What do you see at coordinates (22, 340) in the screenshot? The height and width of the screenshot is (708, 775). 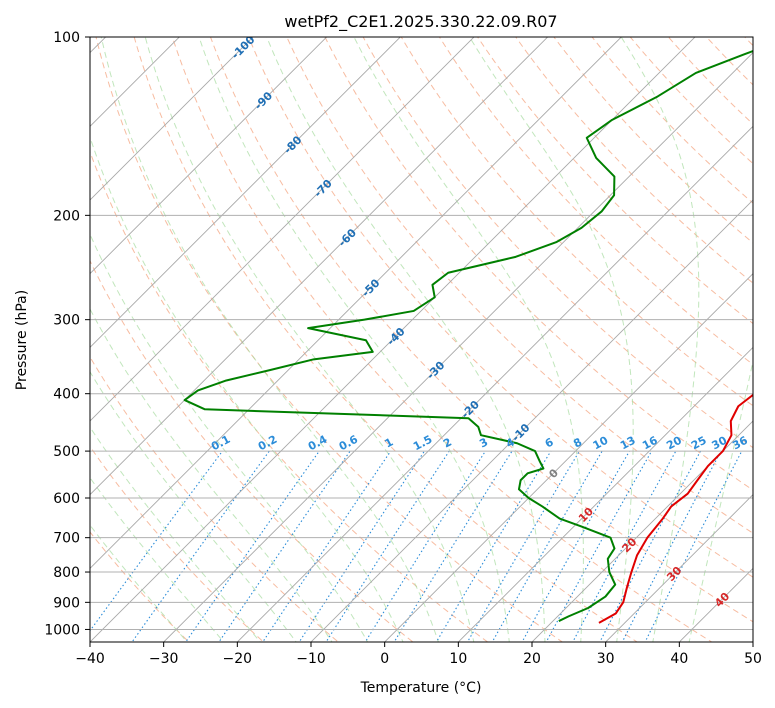 I see `y-axis-label: Pressure (hPa)` at bounding box center [22, 340].